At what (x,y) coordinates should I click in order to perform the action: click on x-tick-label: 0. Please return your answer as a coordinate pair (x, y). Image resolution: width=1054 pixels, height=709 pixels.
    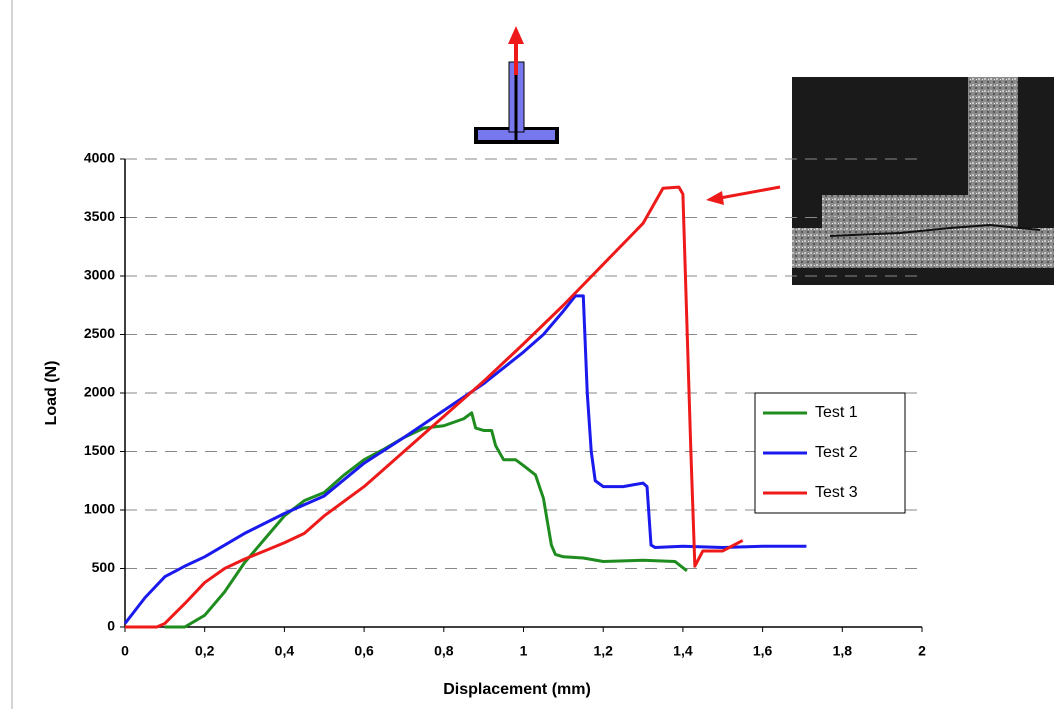
    Looking at the image, I should click on (125, 651).